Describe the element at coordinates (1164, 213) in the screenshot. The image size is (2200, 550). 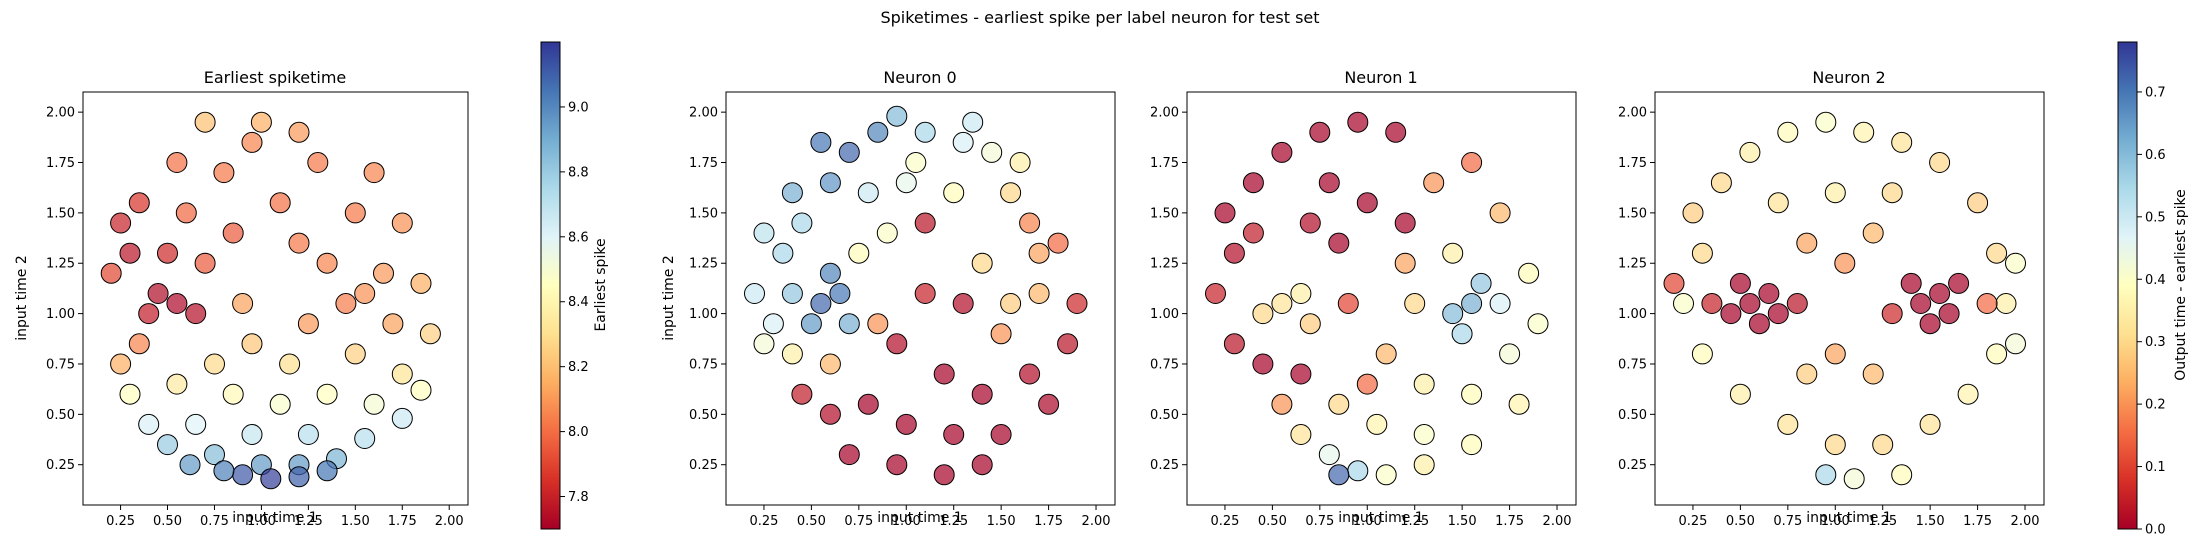
I see `y-tick-label: 1.50` at that location.